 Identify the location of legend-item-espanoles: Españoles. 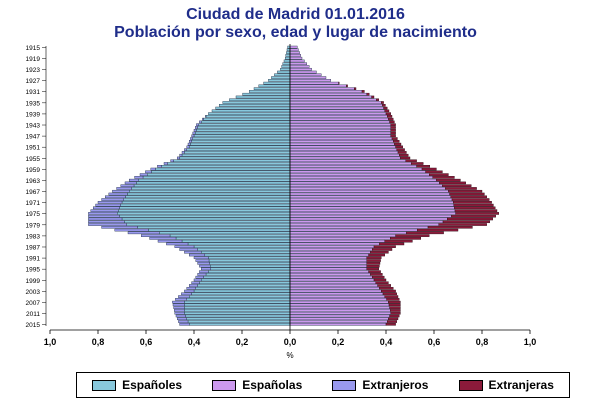
(137, 385).